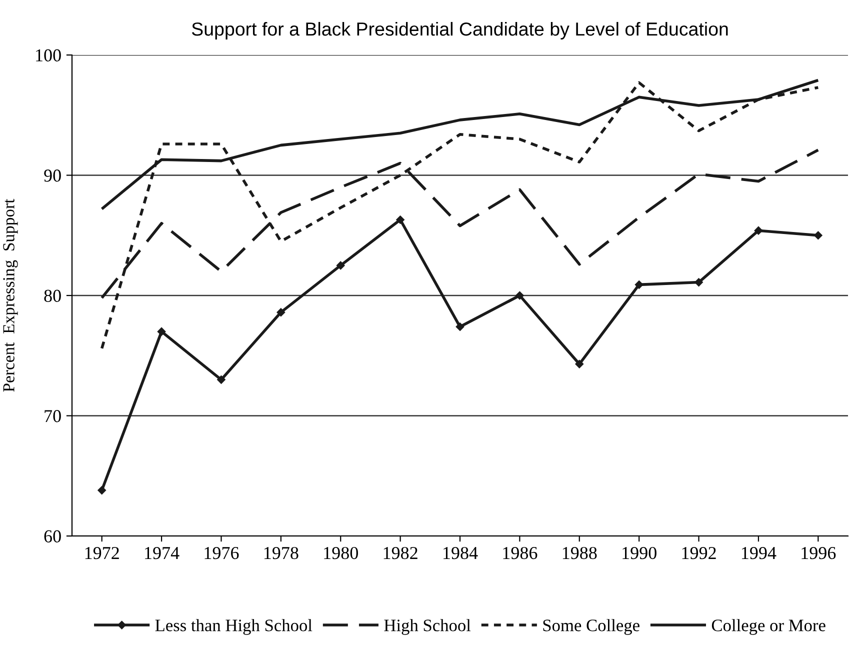 This screenshot has width=852, height=645. Describe the element at coordinates (102, 553) in the screenshot. I see `x-tick-label: 1972` at that location.